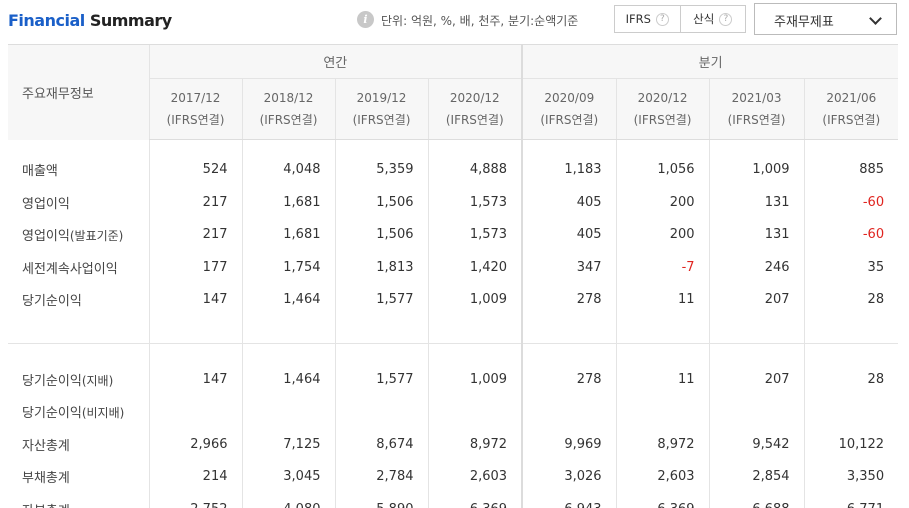 The width and height of the screenshot is (909, 508). I want to click on row-label: 매출액, so click(78, 170).